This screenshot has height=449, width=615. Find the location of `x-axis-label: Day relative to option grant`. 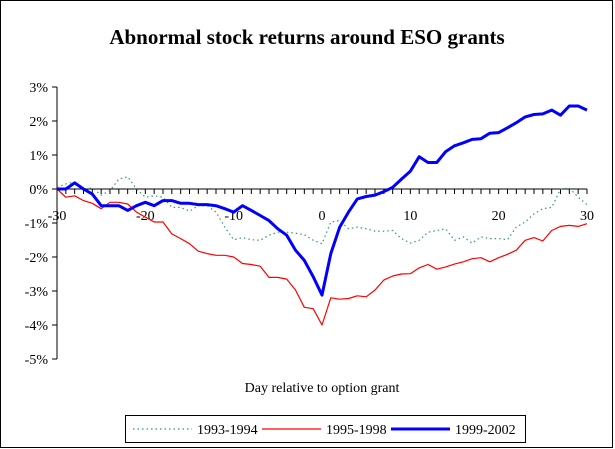

x-axis-label: Day relative to option grant is located at coordinates (322, 388).